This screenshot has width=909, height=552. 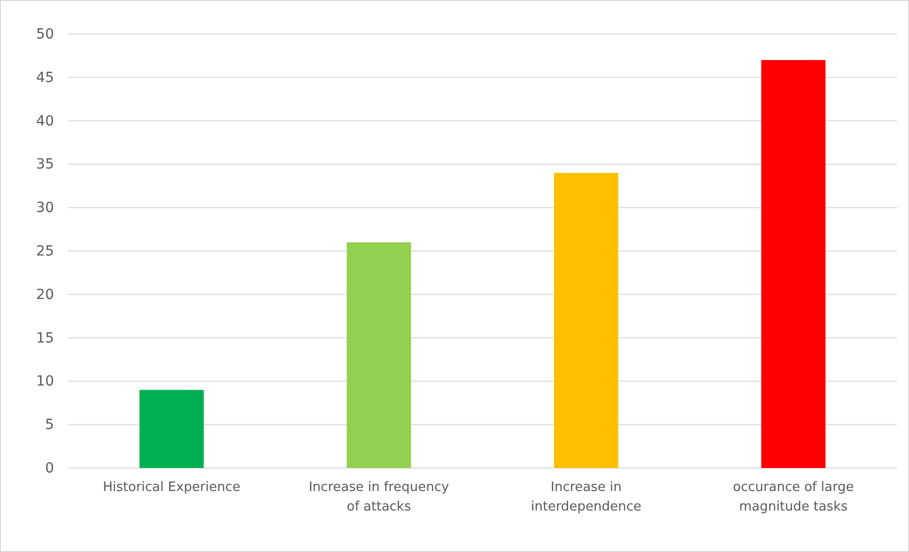 What do you see at coordinates (586, 497) in the screenshot?
I see `x-tick-label: Increase in interdependence` at bounding box center [586, 497].